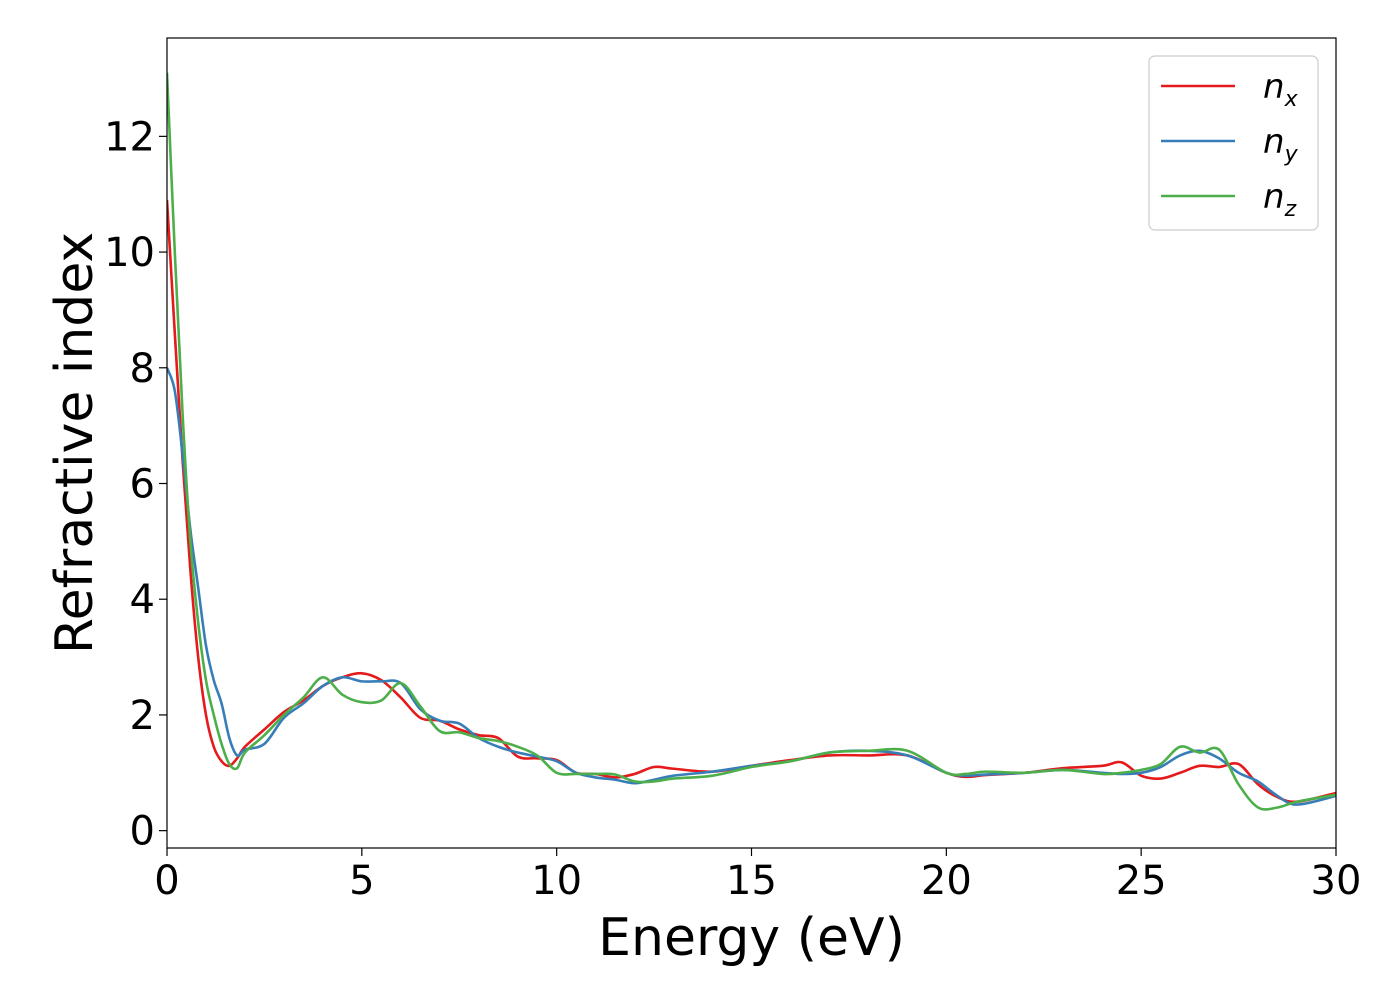  What do you see at coordinates (1141, 881) in the screenshot?
I see `x-tick-label: 25` at bounding box center [1141, 881].